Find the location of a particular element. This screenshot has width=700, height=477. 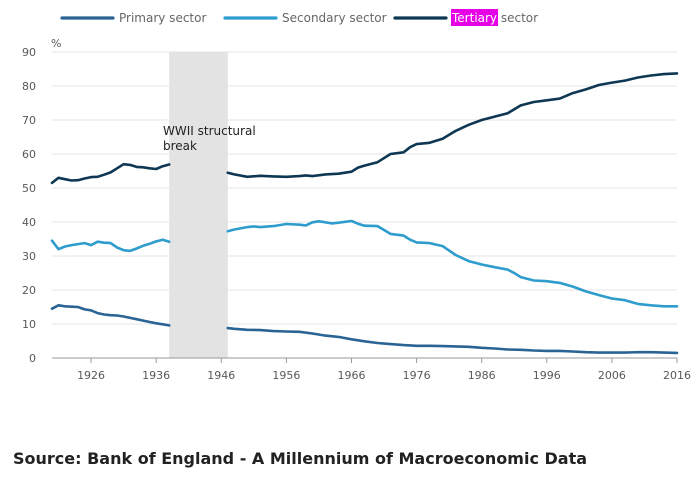

y-tick-label: 10 is located at coordinates (29, 324).